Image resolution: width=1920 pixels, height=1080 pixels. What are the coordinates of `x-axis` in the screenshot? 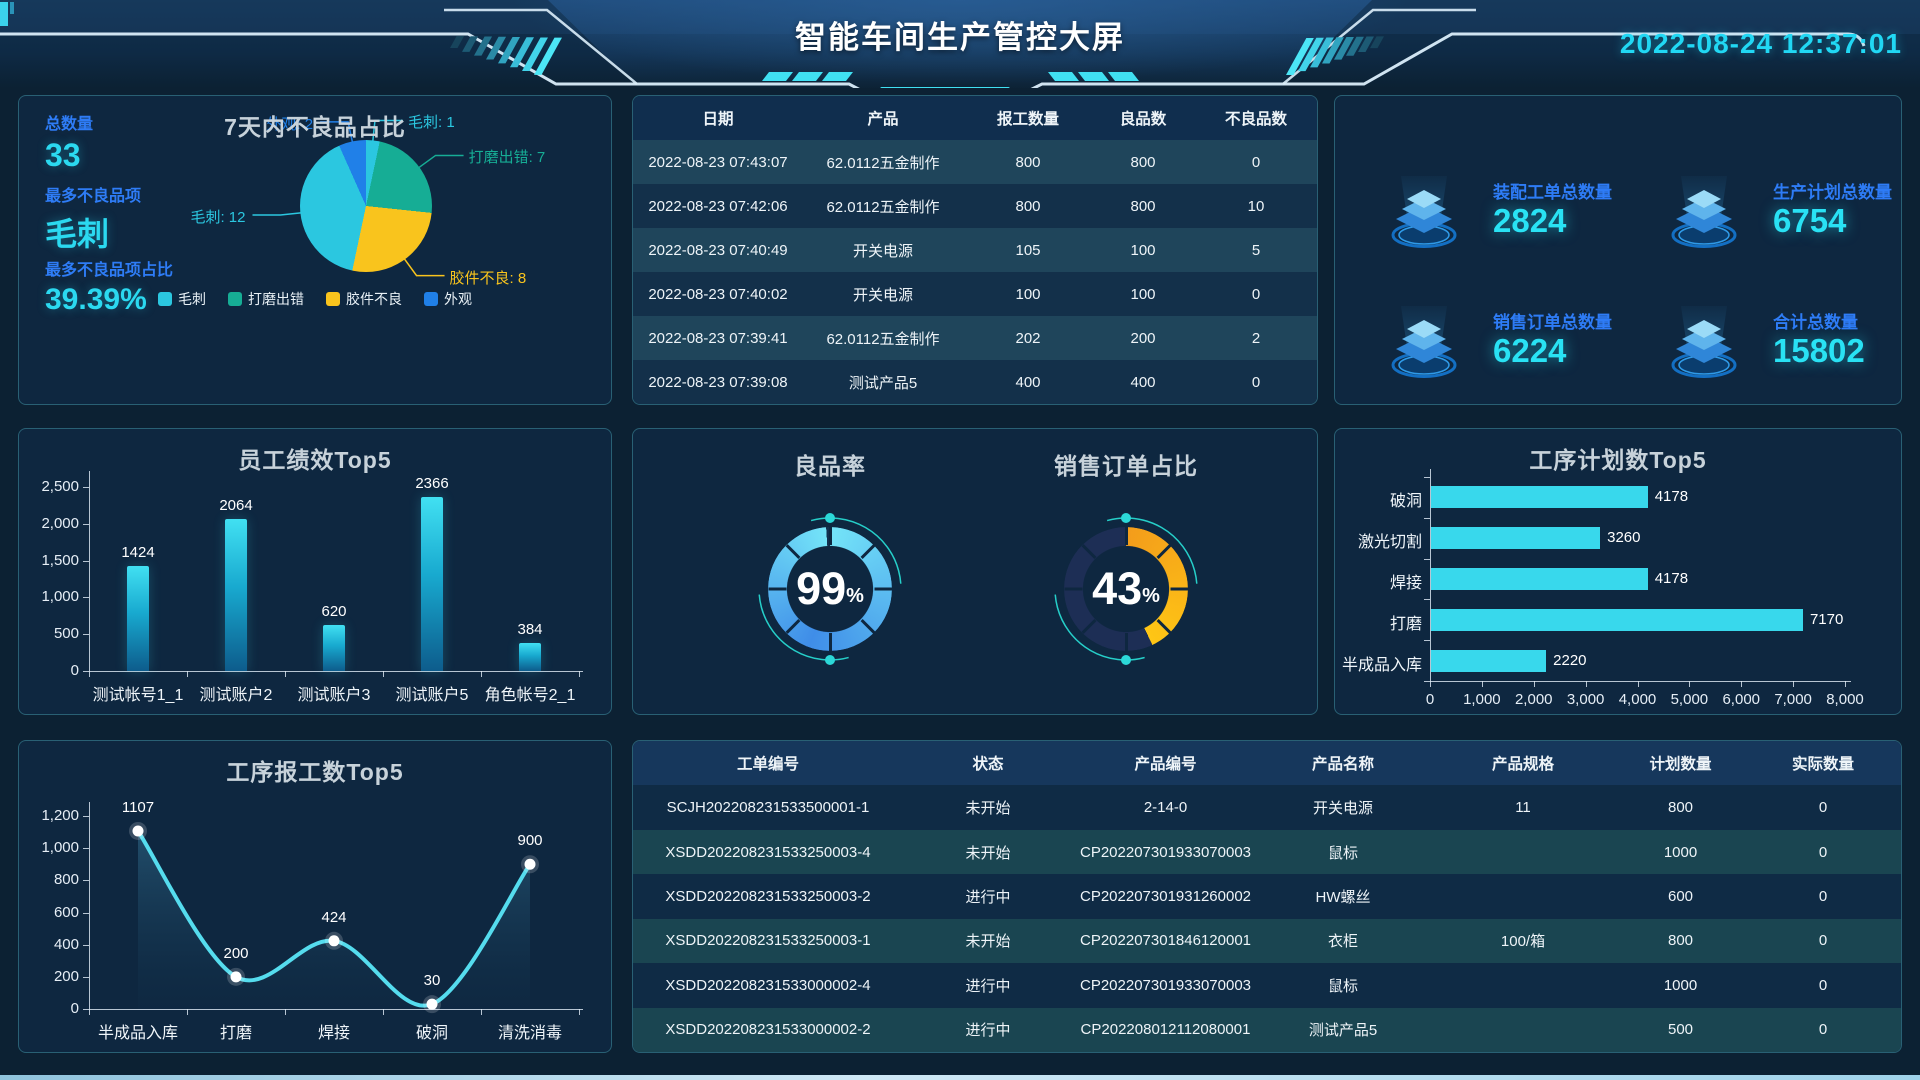 It's located at (1640, 681).